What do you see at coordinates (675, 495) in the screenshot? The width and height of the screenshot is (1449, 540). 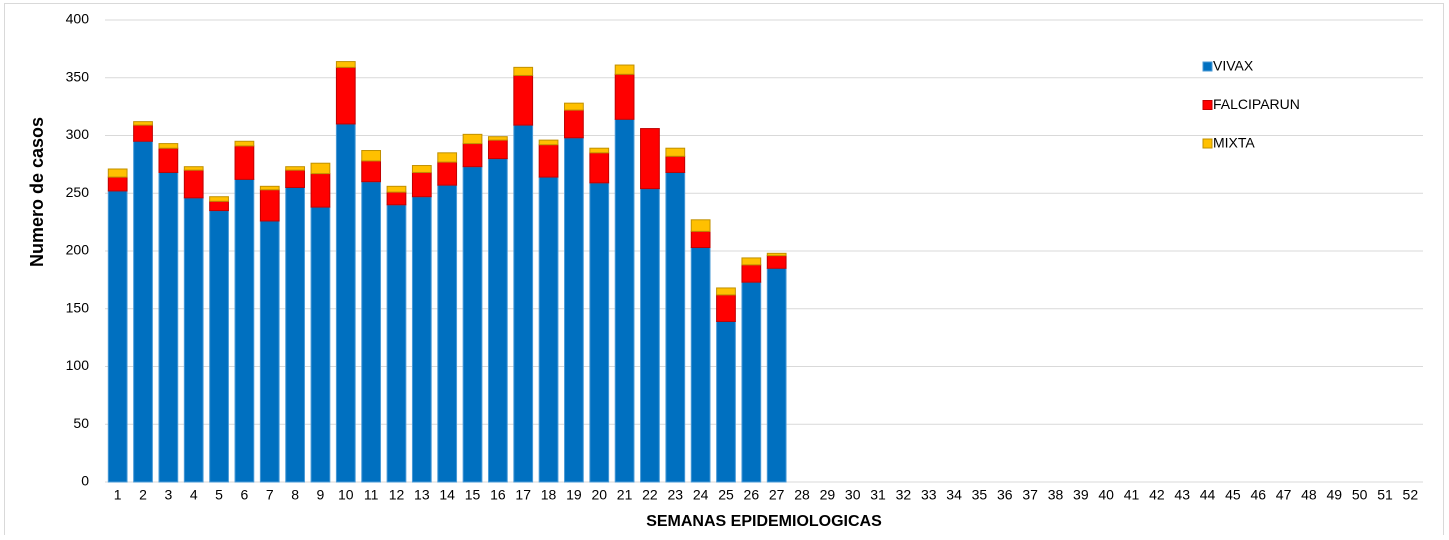 I see `x-tick-label: 23` at bounding box center [675, 495].